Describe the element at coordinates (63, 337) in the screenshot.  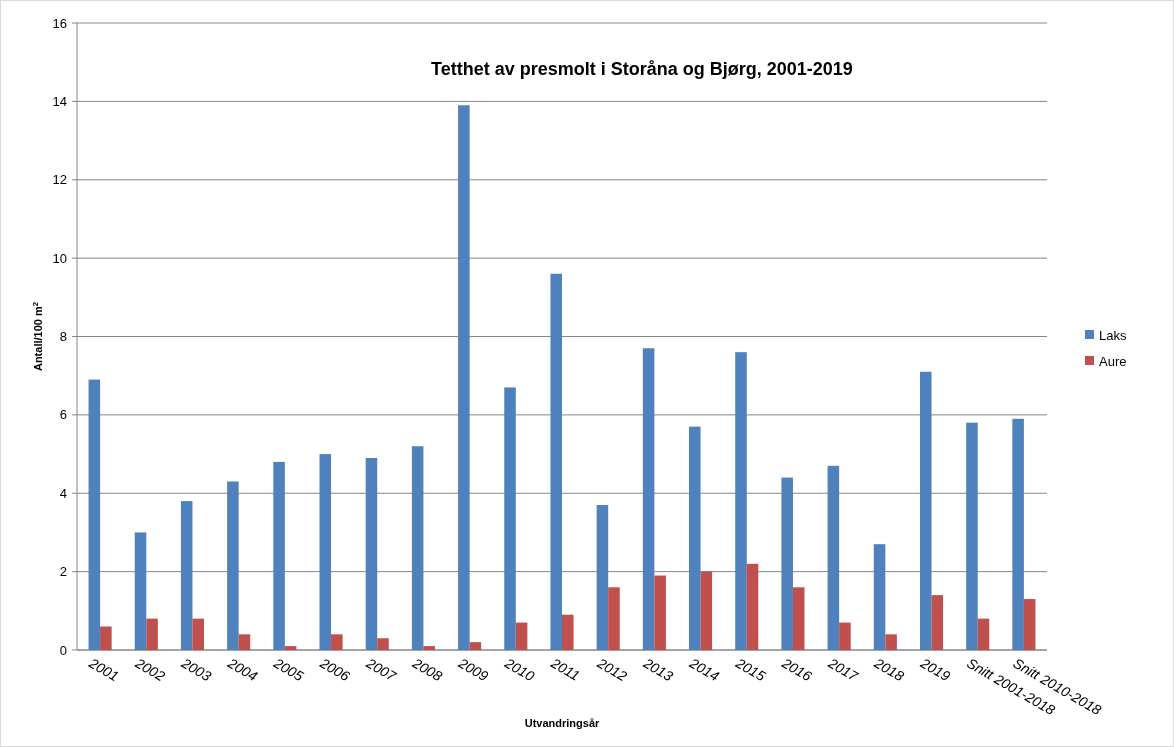
I see `y-tick-label: 8` at that location.